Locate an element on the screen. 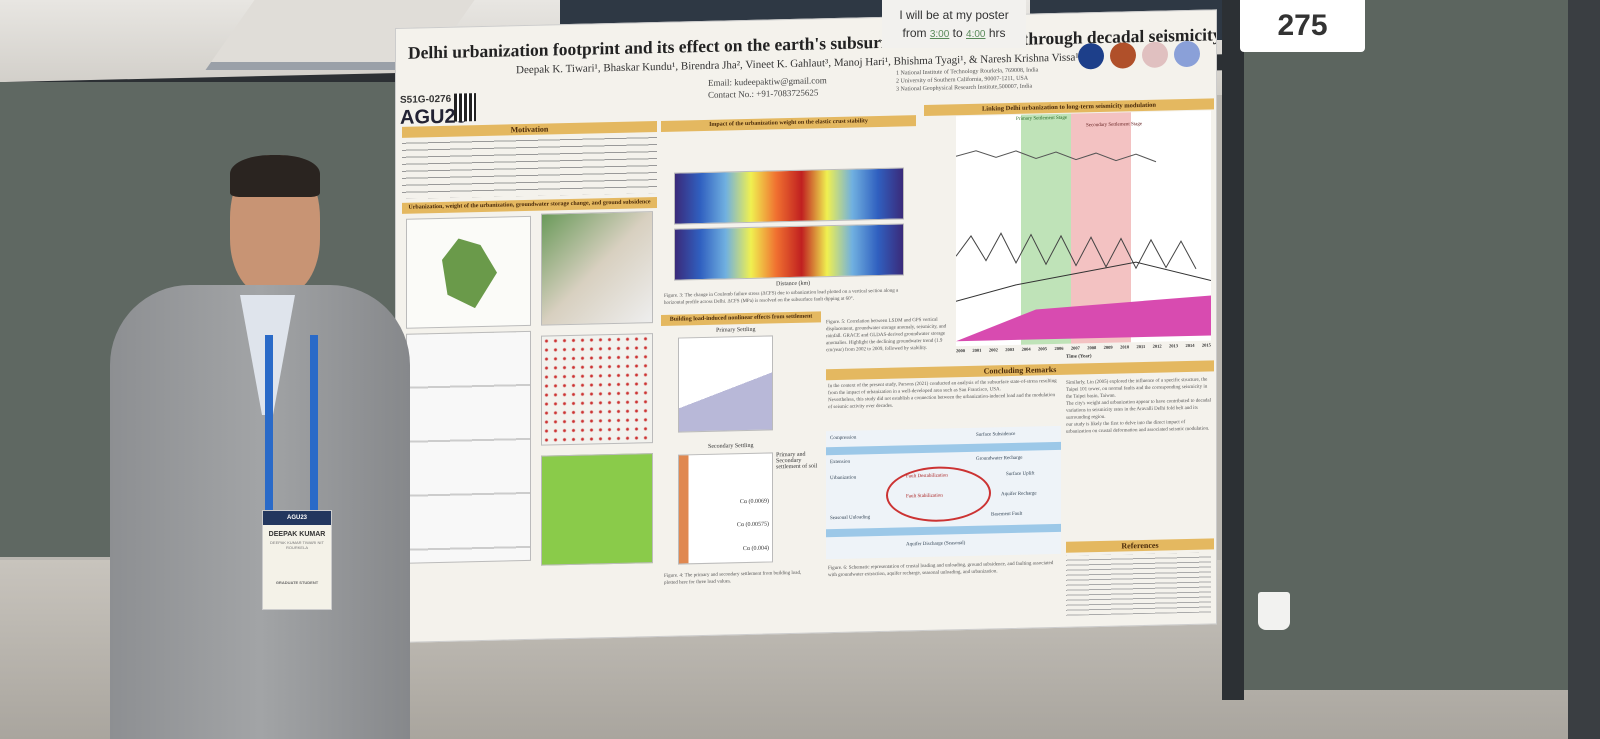 The height and width of the screenshot is (739, 1600). to-label: to is located at coordinates (957, 33).